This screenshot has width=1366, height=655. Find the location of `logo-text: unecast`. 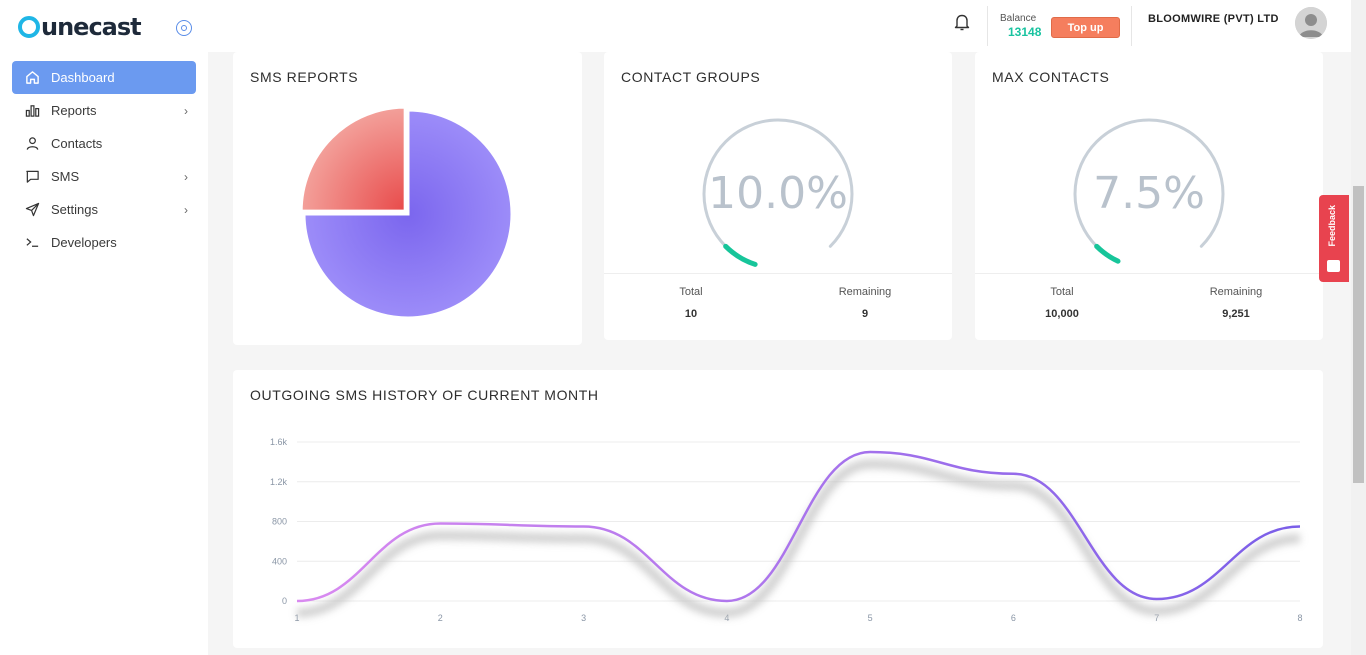

logo-text: unecast is located at coordinates (91, 27).